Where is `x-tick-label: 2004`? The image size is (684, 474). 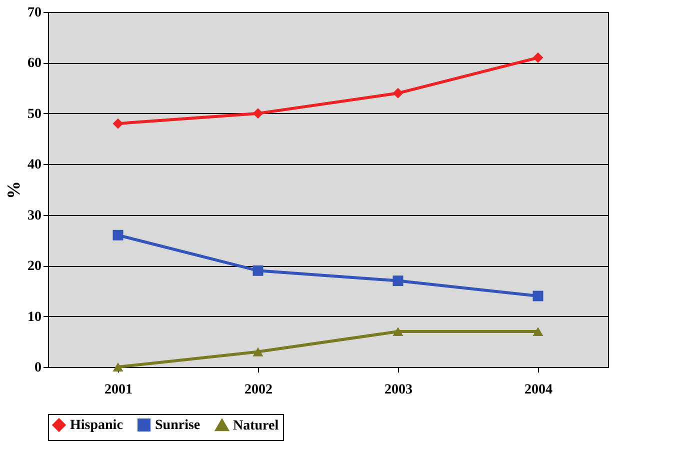
x-tick-label: 2004 is located at coordinates (538, 390).